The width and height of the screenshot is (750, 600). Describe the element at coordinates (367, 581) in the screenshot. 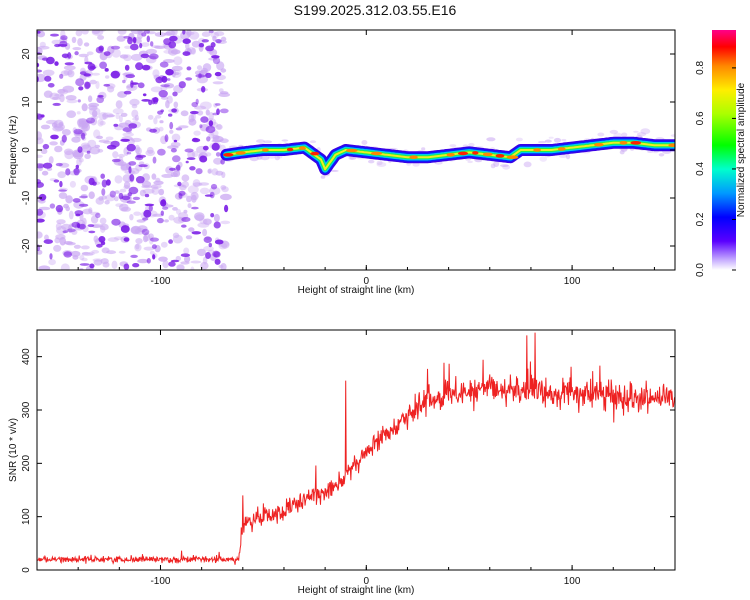

I see `snr-x-tick-label: 0` at that location.